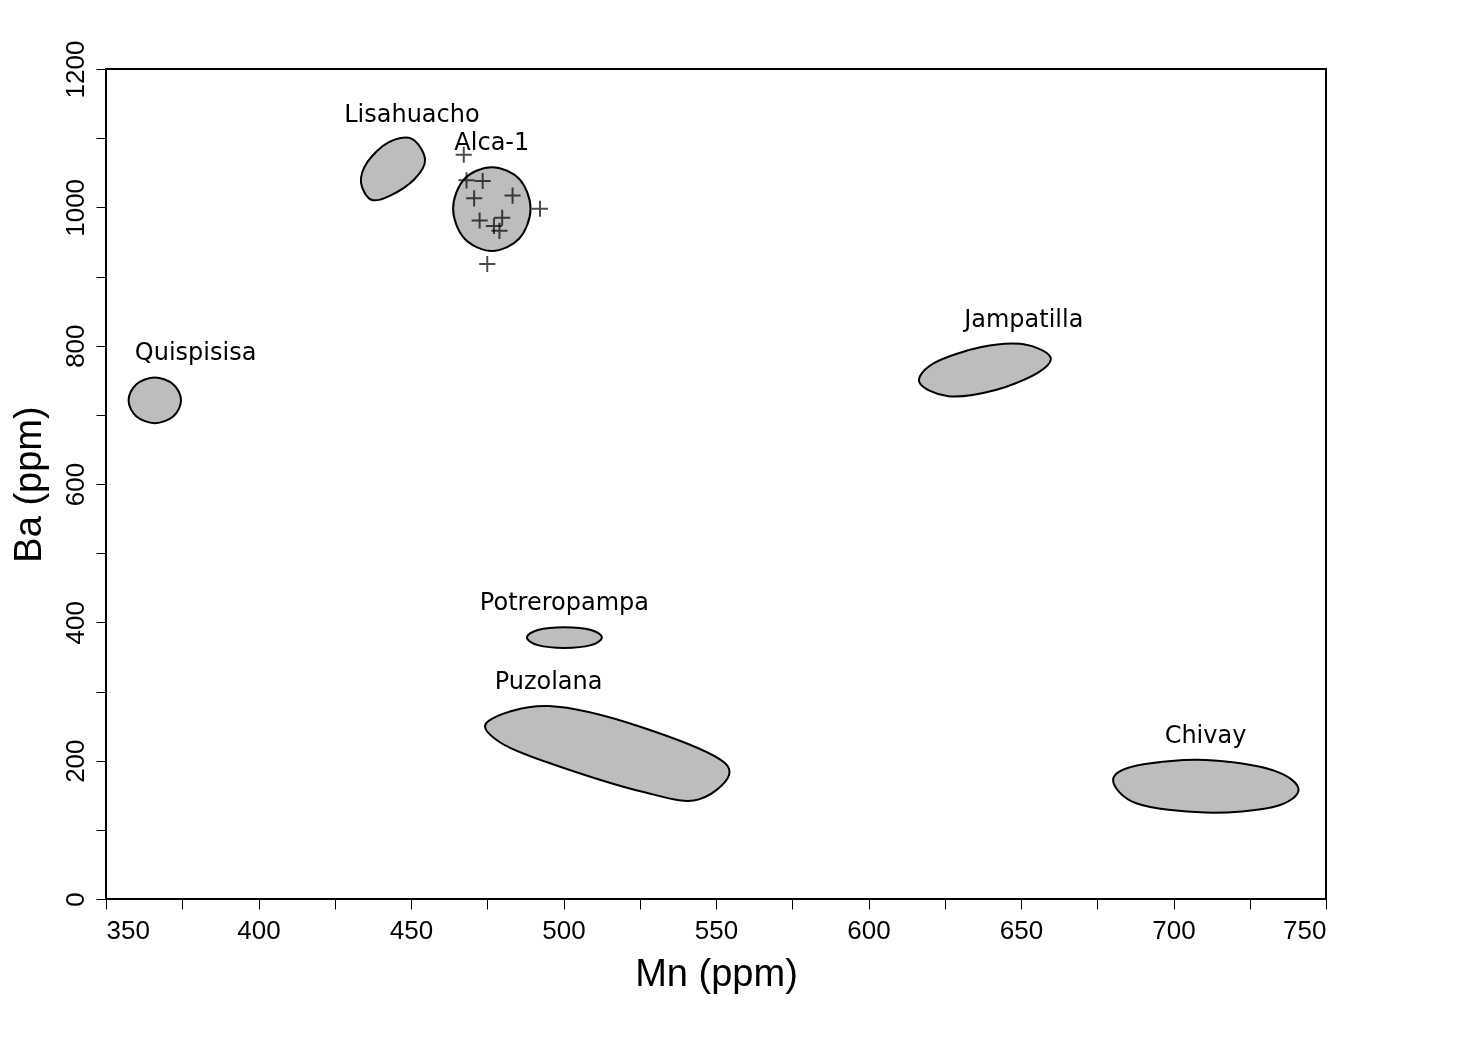 This screenshot has height=1043, width=1460. Describe the element at coordinates (548, 681) in the screenshot. I see `series-label: Puzolana` at that location.